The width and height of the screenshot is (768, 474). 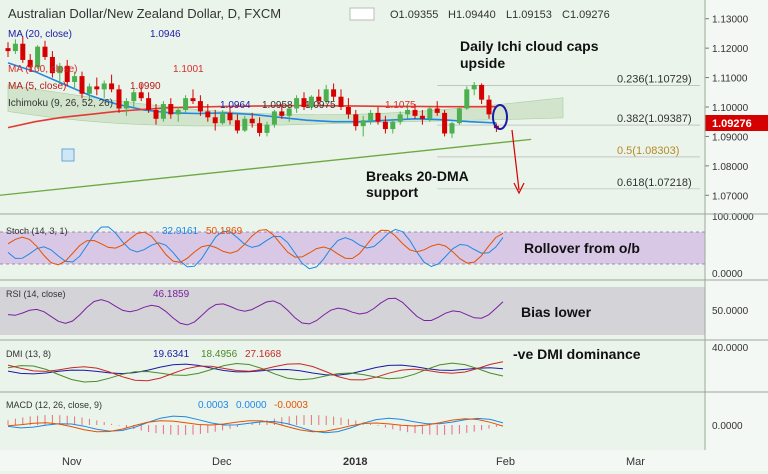 I want to click on fib-label: 0.382(1.09387), so click(x=654, y=119).